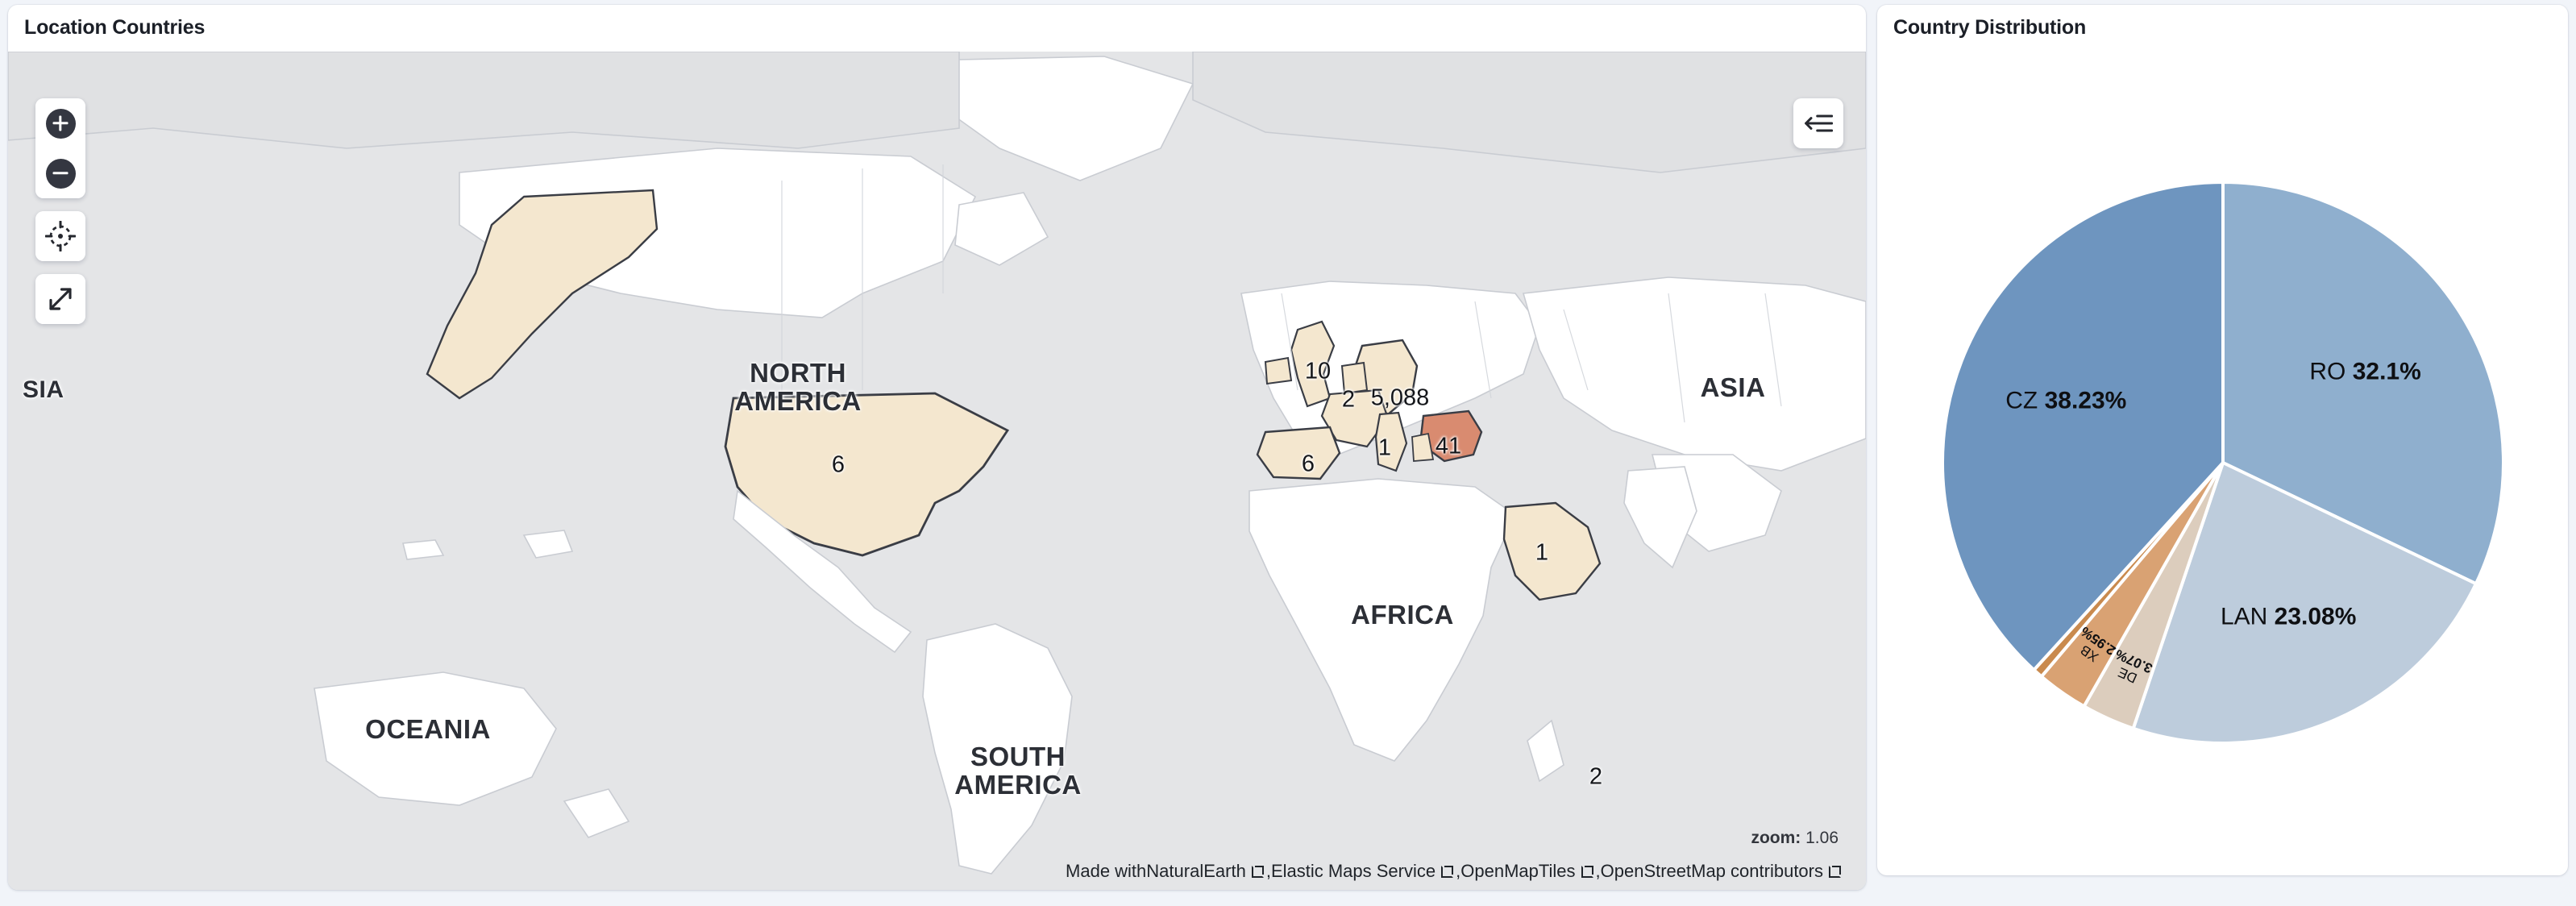 The height and width of the screenshot is (906, 2576). I want to click on locate-button, so click(60, 236).